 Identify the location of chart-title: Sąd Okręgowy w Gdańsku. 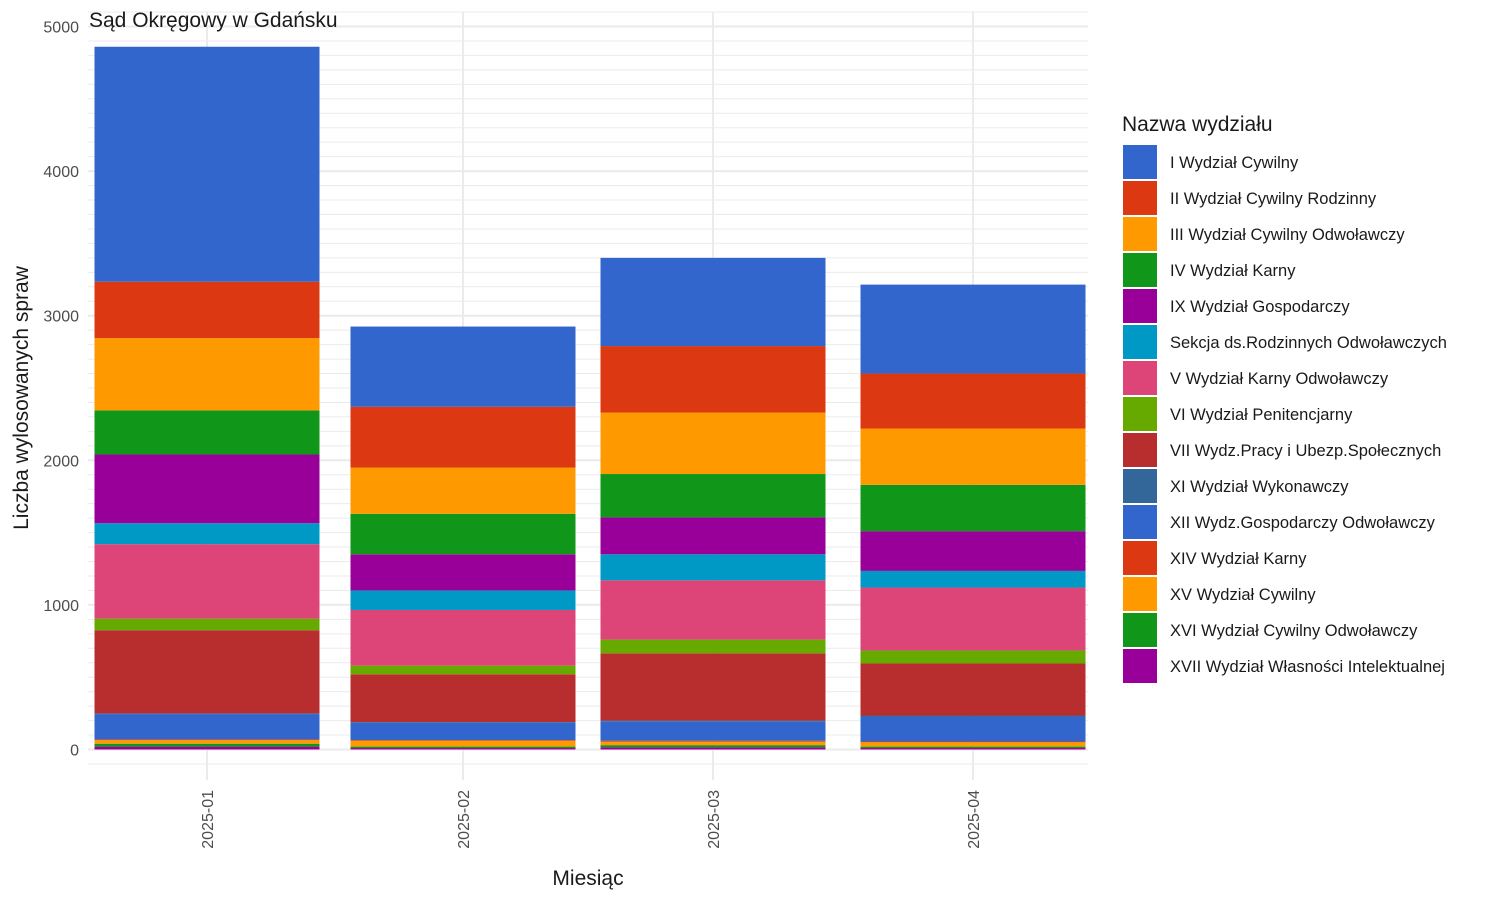
(213, 20).